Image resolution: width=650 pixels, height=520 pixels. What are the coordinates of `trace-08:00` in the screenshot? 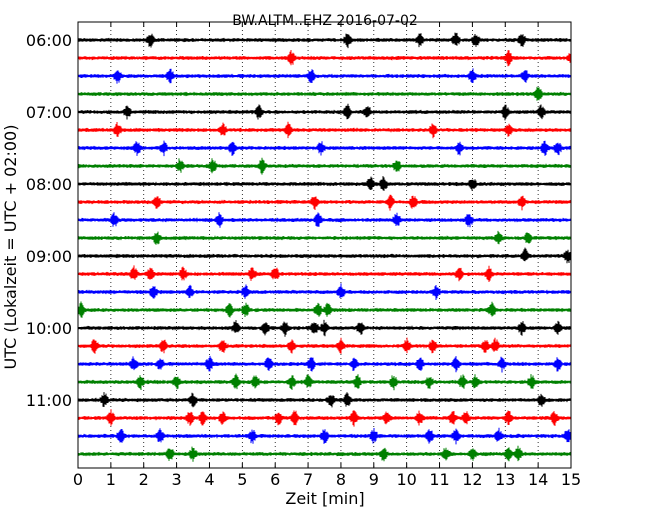 It's located at (324, 183).